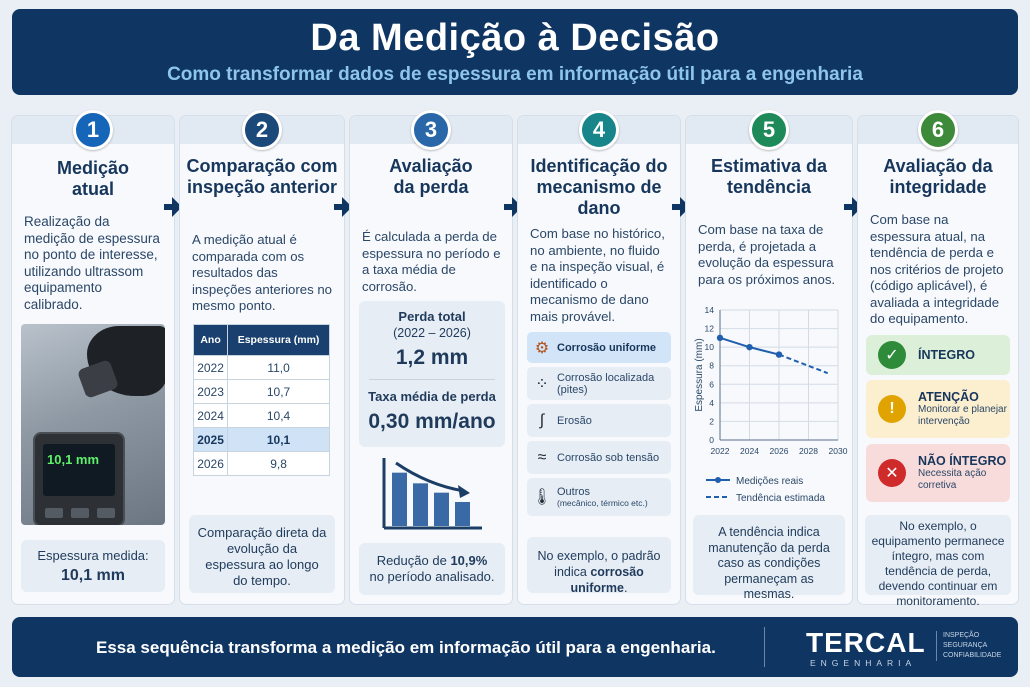  I want to click on y-tick-label: 10, so click(710, 347).